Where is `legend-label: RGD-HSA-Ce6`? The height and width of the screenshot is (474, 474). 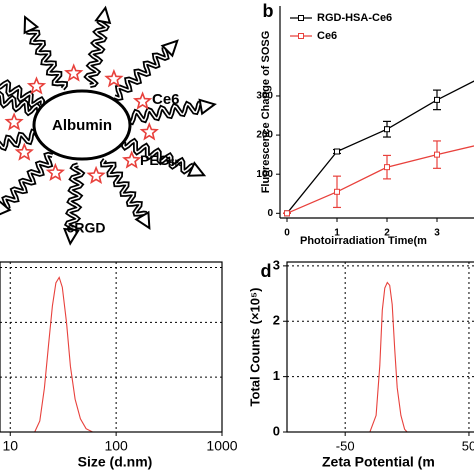 legend-label: RGD-HSA-Ce6 is located at coordinates (354, 18).